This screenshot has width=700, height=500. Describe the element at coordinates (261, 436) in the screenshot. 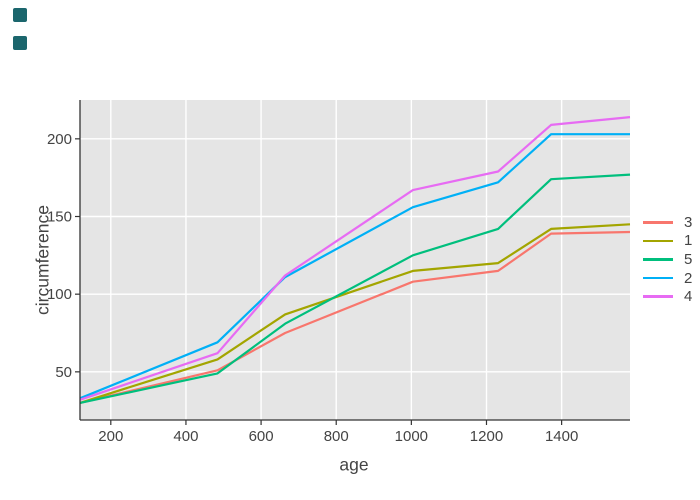

I see `svg-text: 600` at that location.